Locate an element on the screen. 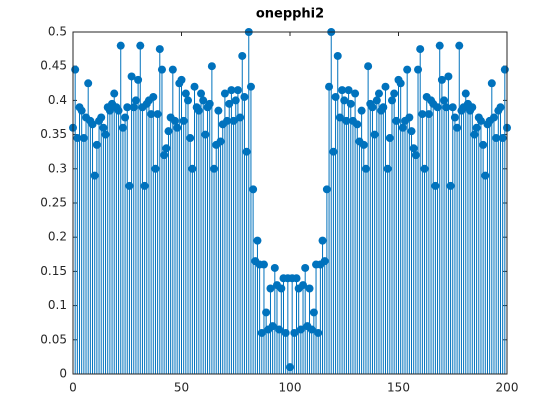 The image size is (560, 420). y-tick-label: 0.3 is located at coordinates (57, 168).